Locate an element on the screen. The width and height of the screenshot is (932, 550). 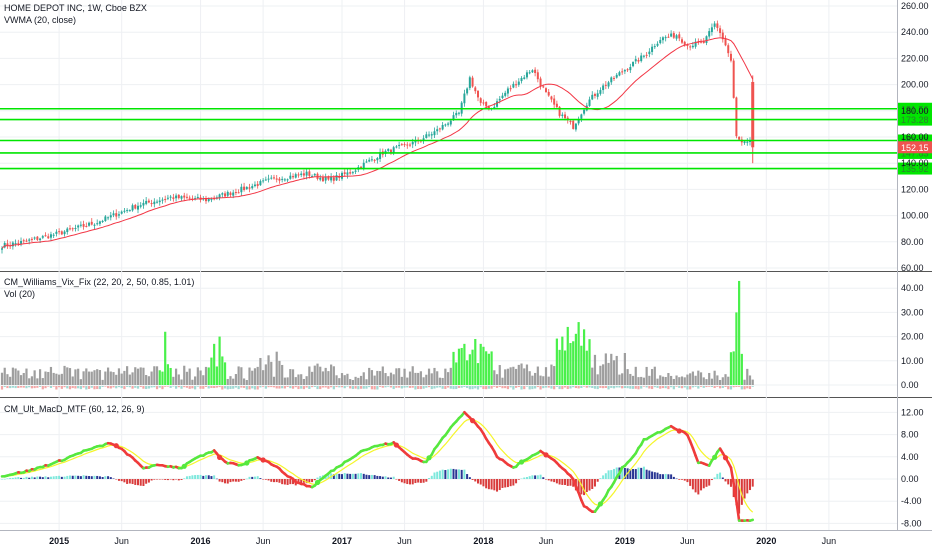
price-axis-label: 200.00 is located at coordinates (915, 85).